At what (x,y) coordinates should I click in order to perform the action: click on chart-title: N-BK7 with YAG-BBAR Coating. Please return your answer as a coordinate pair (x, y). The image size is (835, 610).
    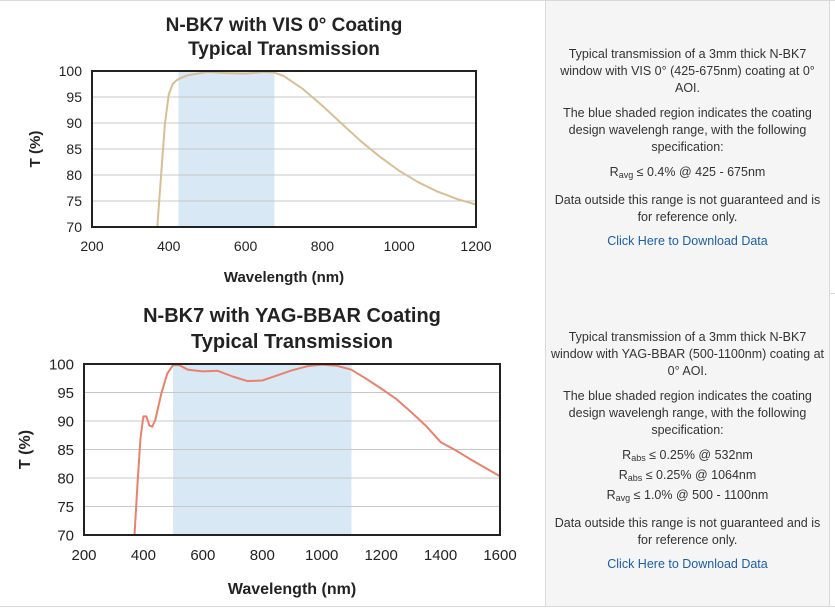
    Looking at the image, I should click on (292, 316).